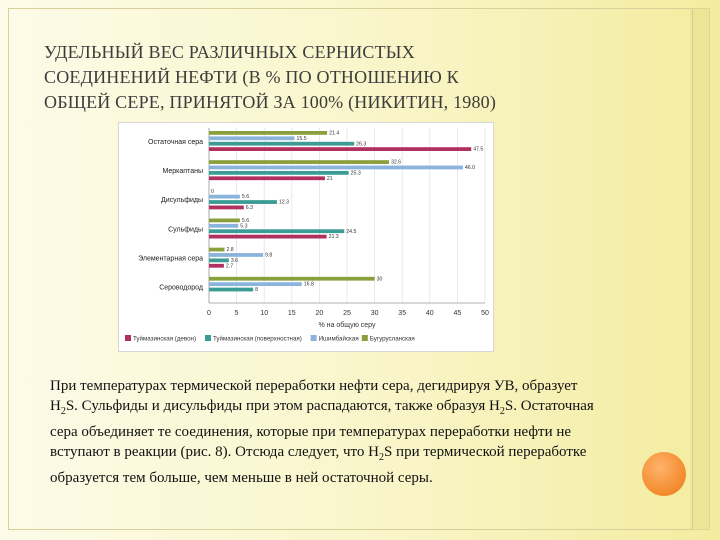 Image resolution: width=720 pixels, height=540 pixels. What do you see at coordinates (229, 52) in the screenshot?
I see `title-line-1: УДЕЛЬНЫЙ ВЕС РАЗЛИЧНЫХ СЕРНИСТЫХ` at bounding box center [229, 52].